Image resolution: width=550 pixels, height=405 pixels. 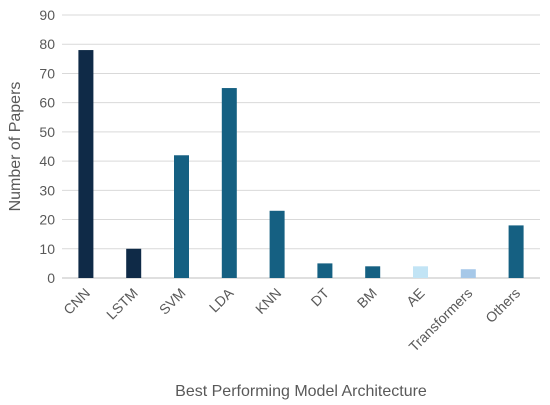 I want to click on x-tick-label: SVM, so click(x=172, y=301).